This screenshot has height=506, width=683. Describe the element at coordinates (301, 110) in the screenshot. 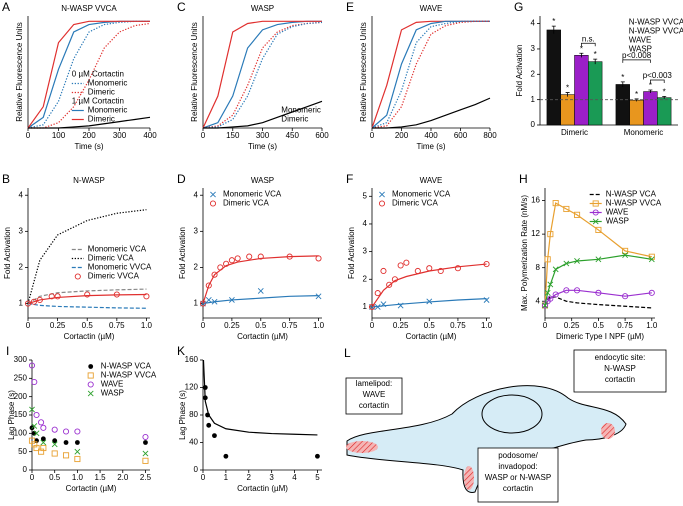

I see `legend-label: Monomeric` at that location.